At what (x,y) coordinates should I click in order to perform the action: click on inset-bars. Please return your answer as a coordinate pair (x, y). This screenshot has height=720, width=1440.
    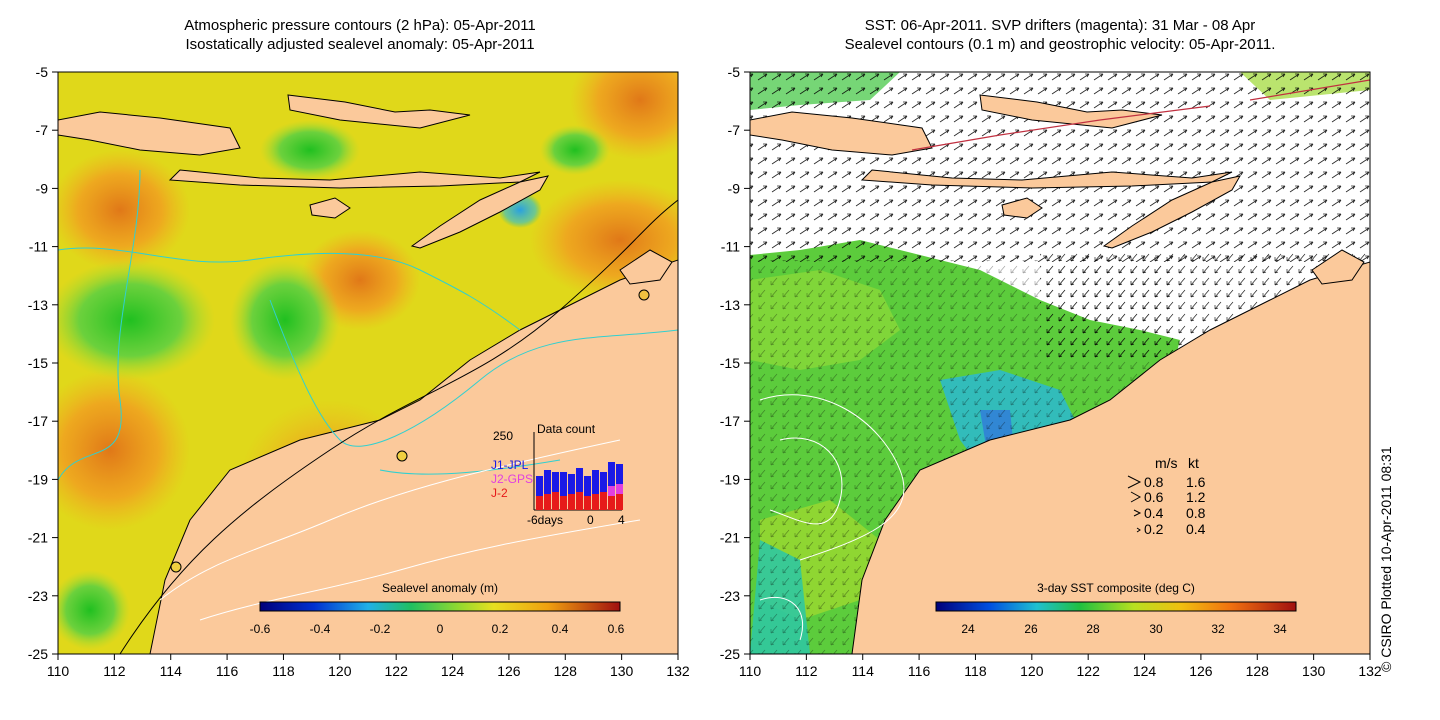
    Looking at the image, I should click on (579, 486).